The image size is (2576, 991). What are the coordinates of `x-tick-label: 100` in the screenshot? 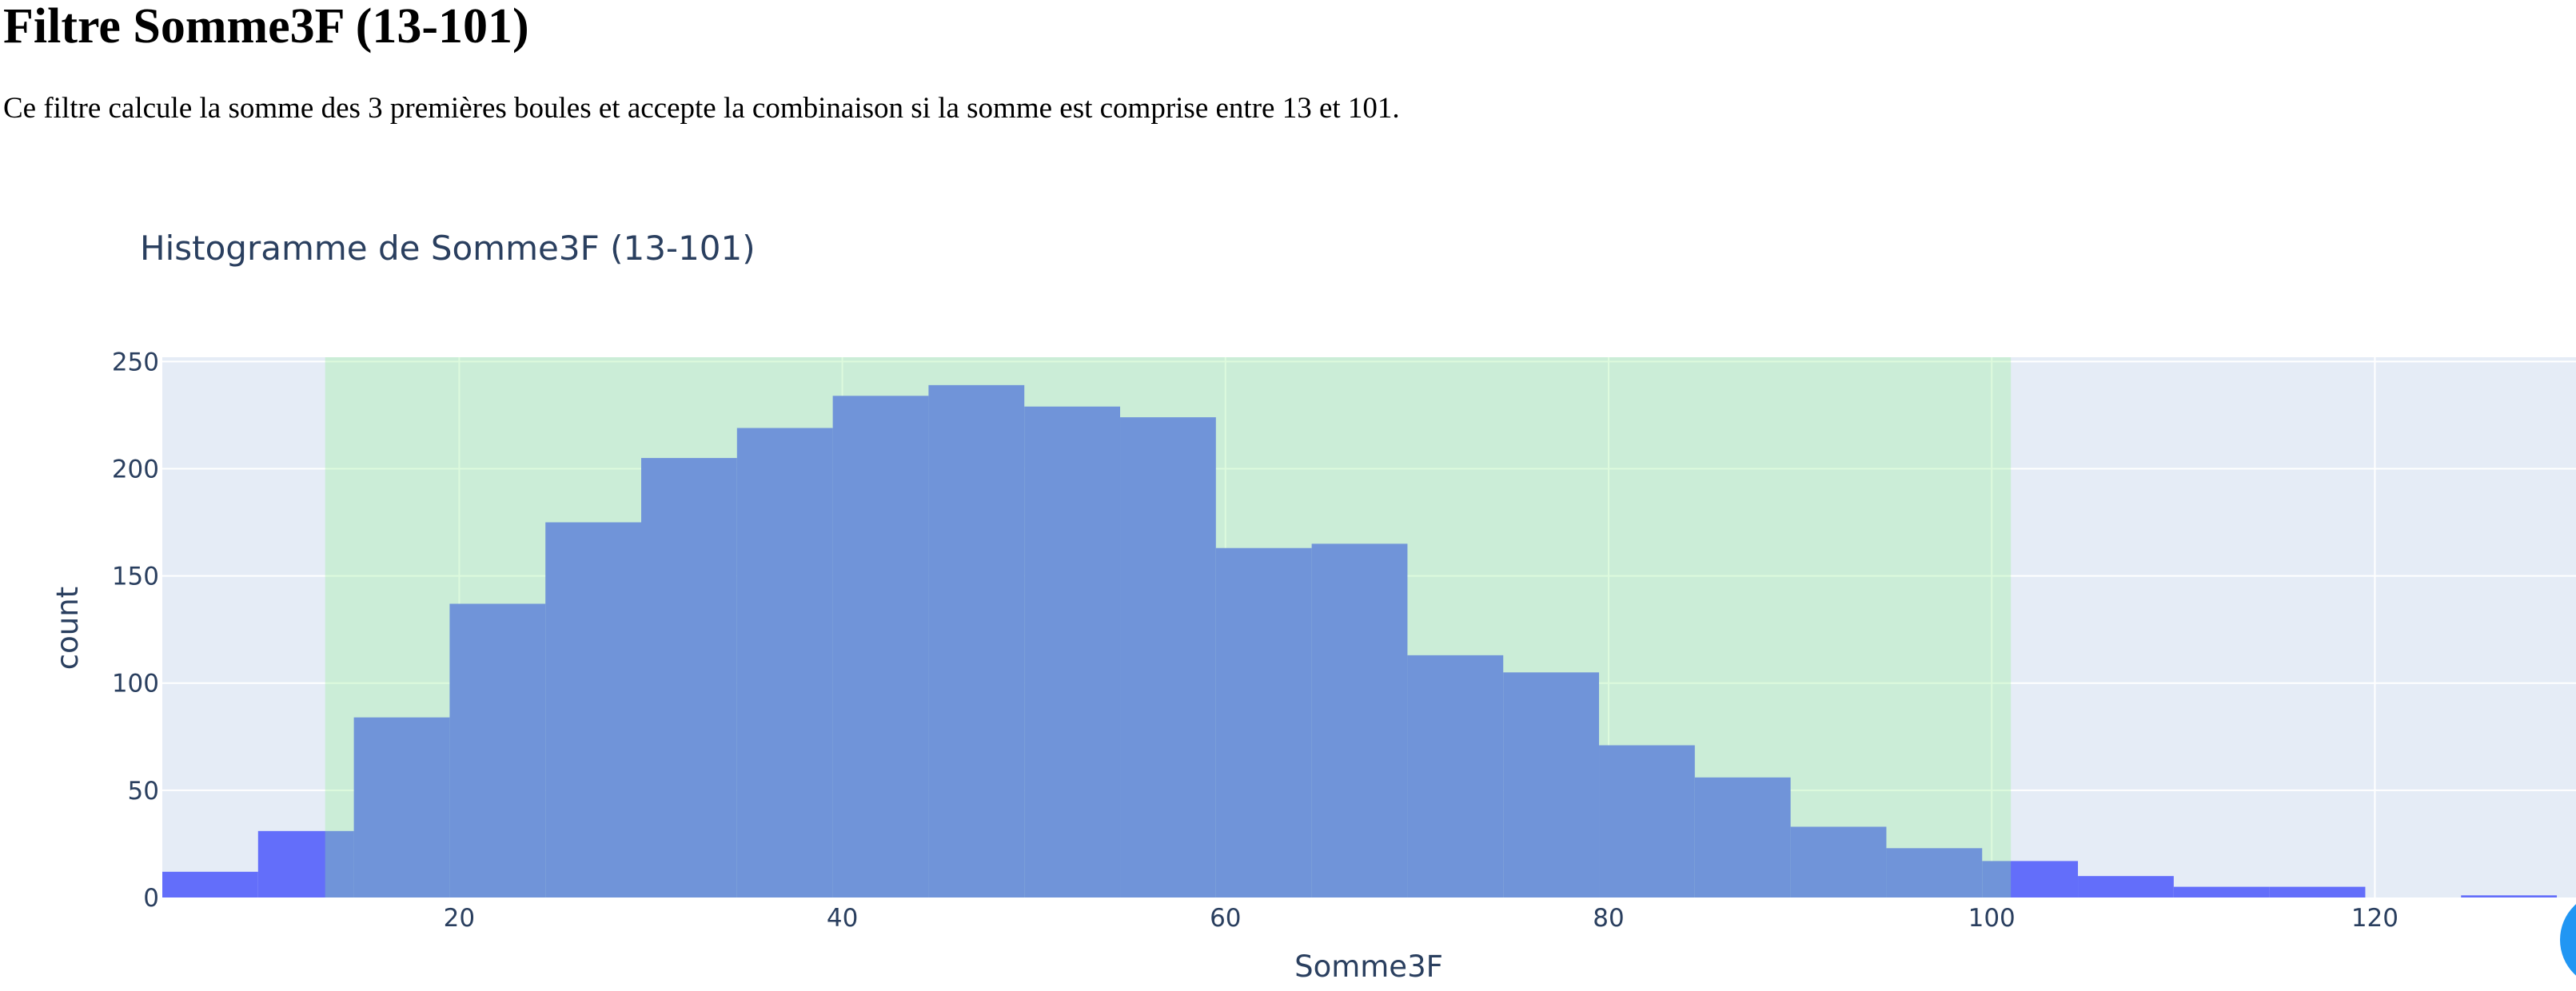 It's located at (1992, 918).